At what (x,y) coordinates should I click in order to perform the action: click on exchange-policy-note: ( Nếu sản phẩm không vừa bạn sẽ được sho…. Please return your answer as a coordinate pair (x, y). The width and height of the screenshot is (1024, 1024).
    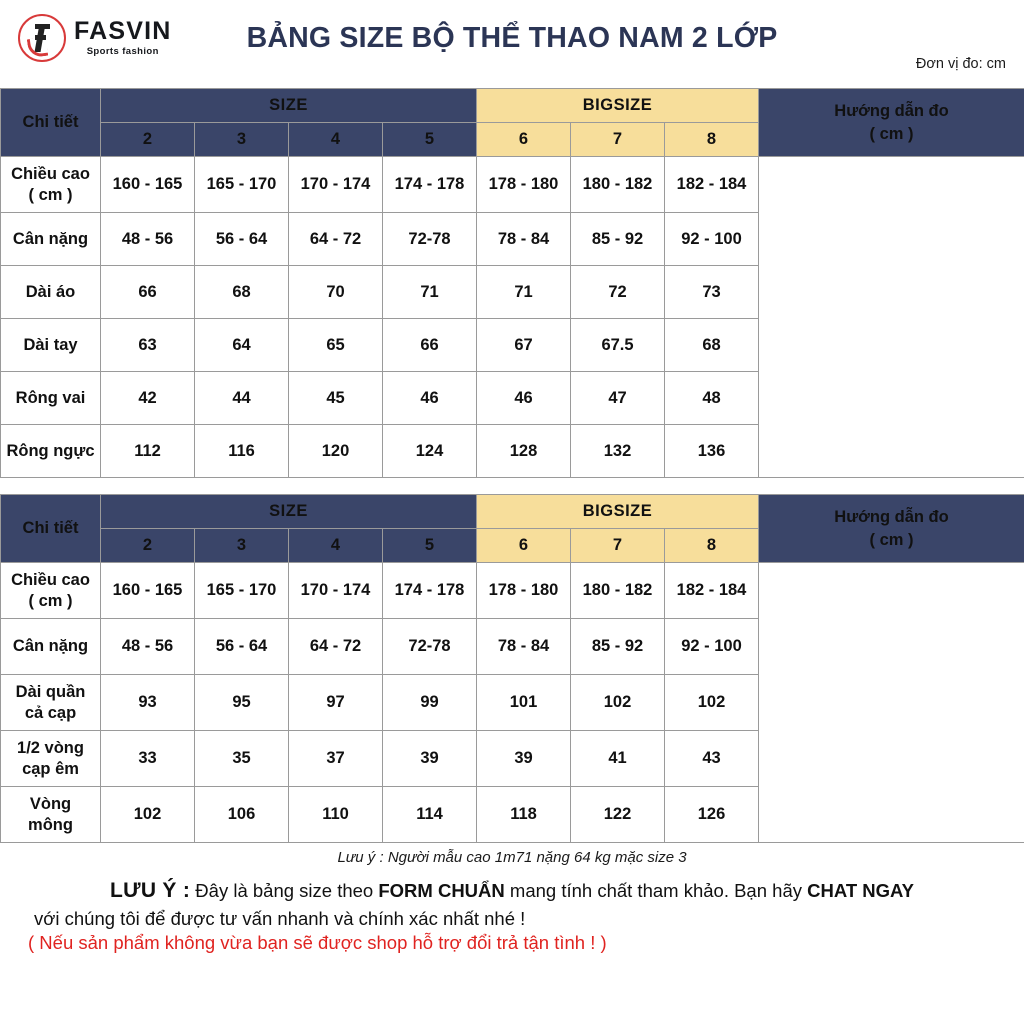
    Looking at the image, I should click on (317, 942).